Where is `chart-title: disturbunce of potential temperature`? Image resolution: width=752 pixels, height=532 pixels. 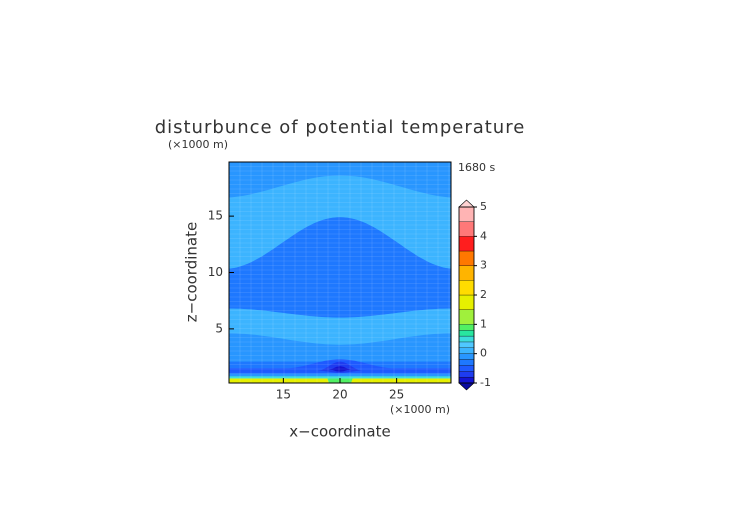 chart-title: disturbunce of potential temperature is located at coordinates (340, 127).